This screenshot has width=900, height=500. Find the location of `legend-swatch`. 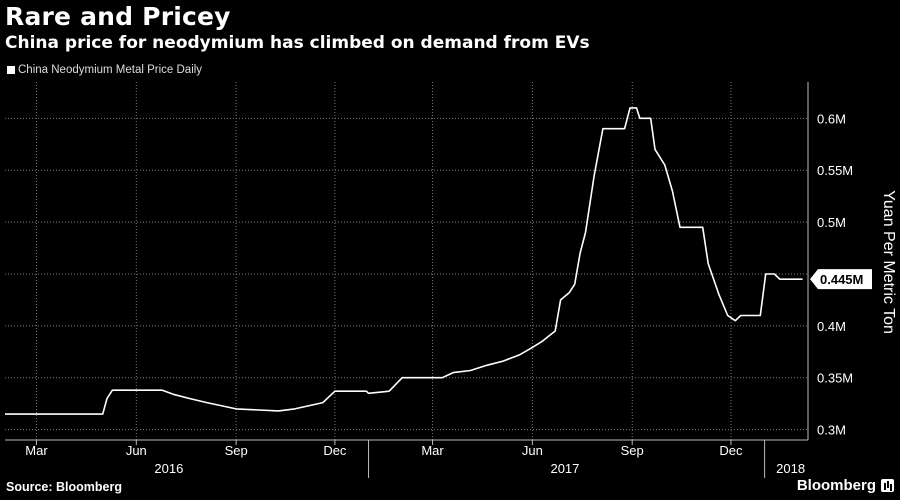

legend-swatch is located at coordinates (11, 70).